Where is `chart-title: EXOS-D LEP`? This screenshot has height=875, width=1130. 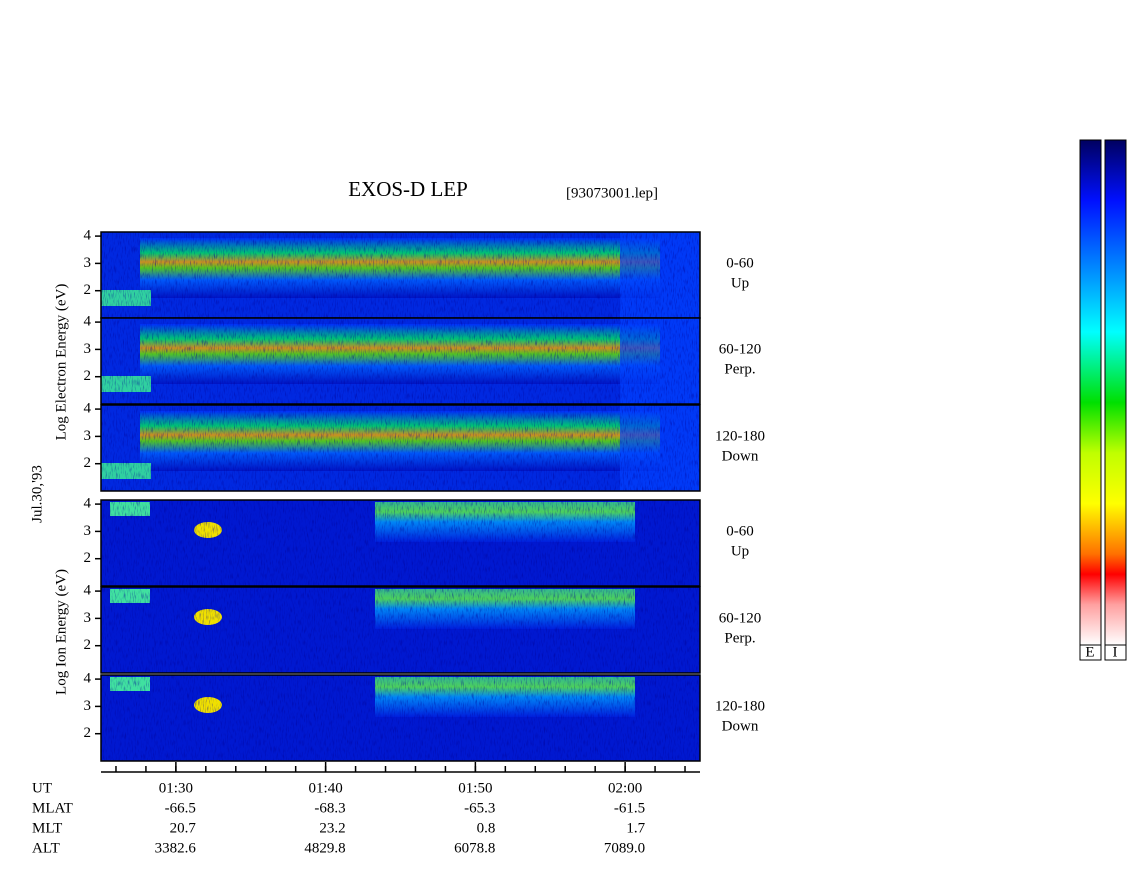
chart-title: EXOS-D LEP is located at coordinates (408, 189).